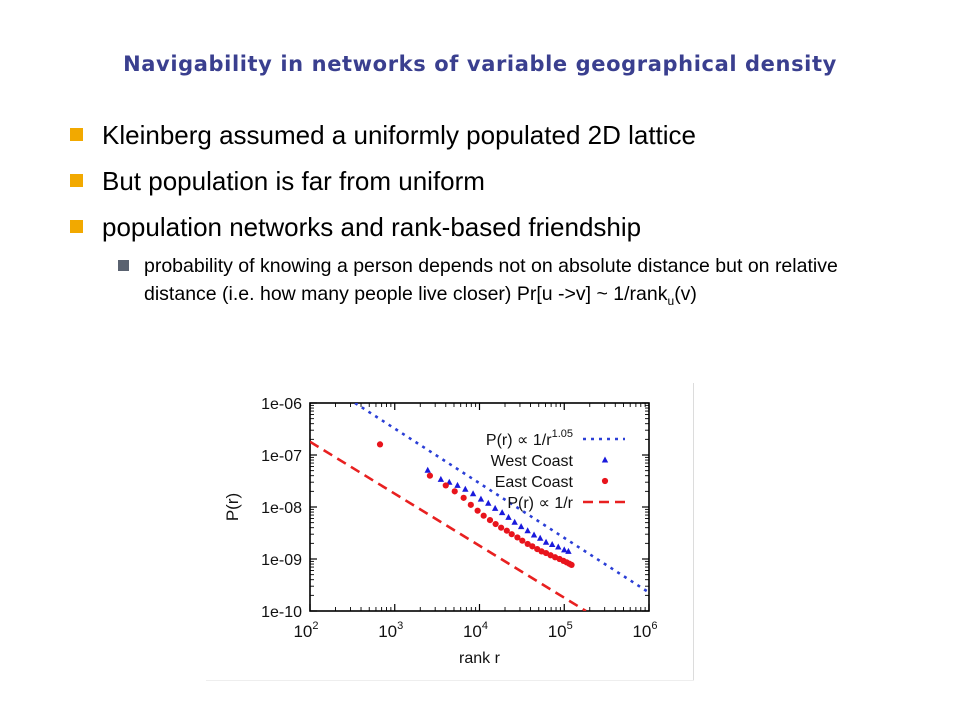 This screenshot has width=960, height=720. I want to click on plot-frame, so click(479, 507).